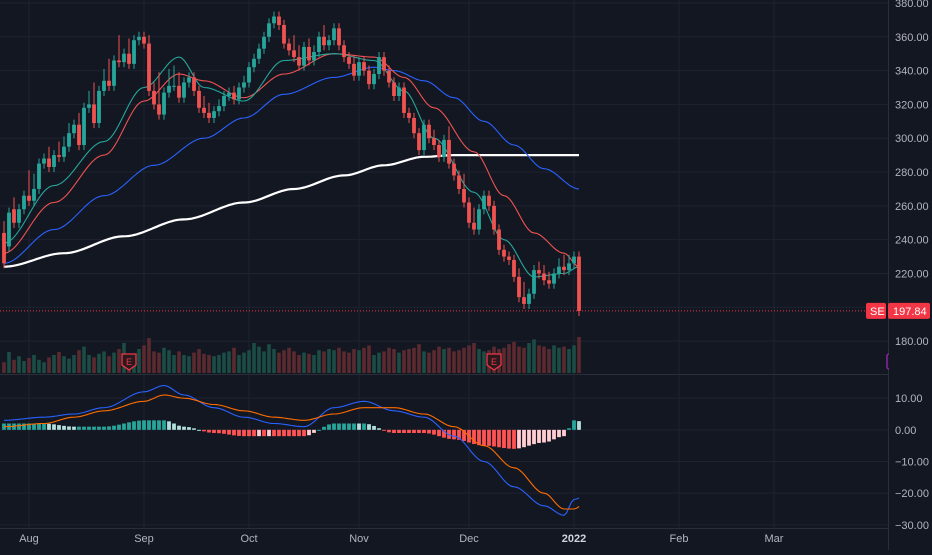  Describe the element at coordinates (291, 450) in the screenshot. I see `macd-pane` at that location.